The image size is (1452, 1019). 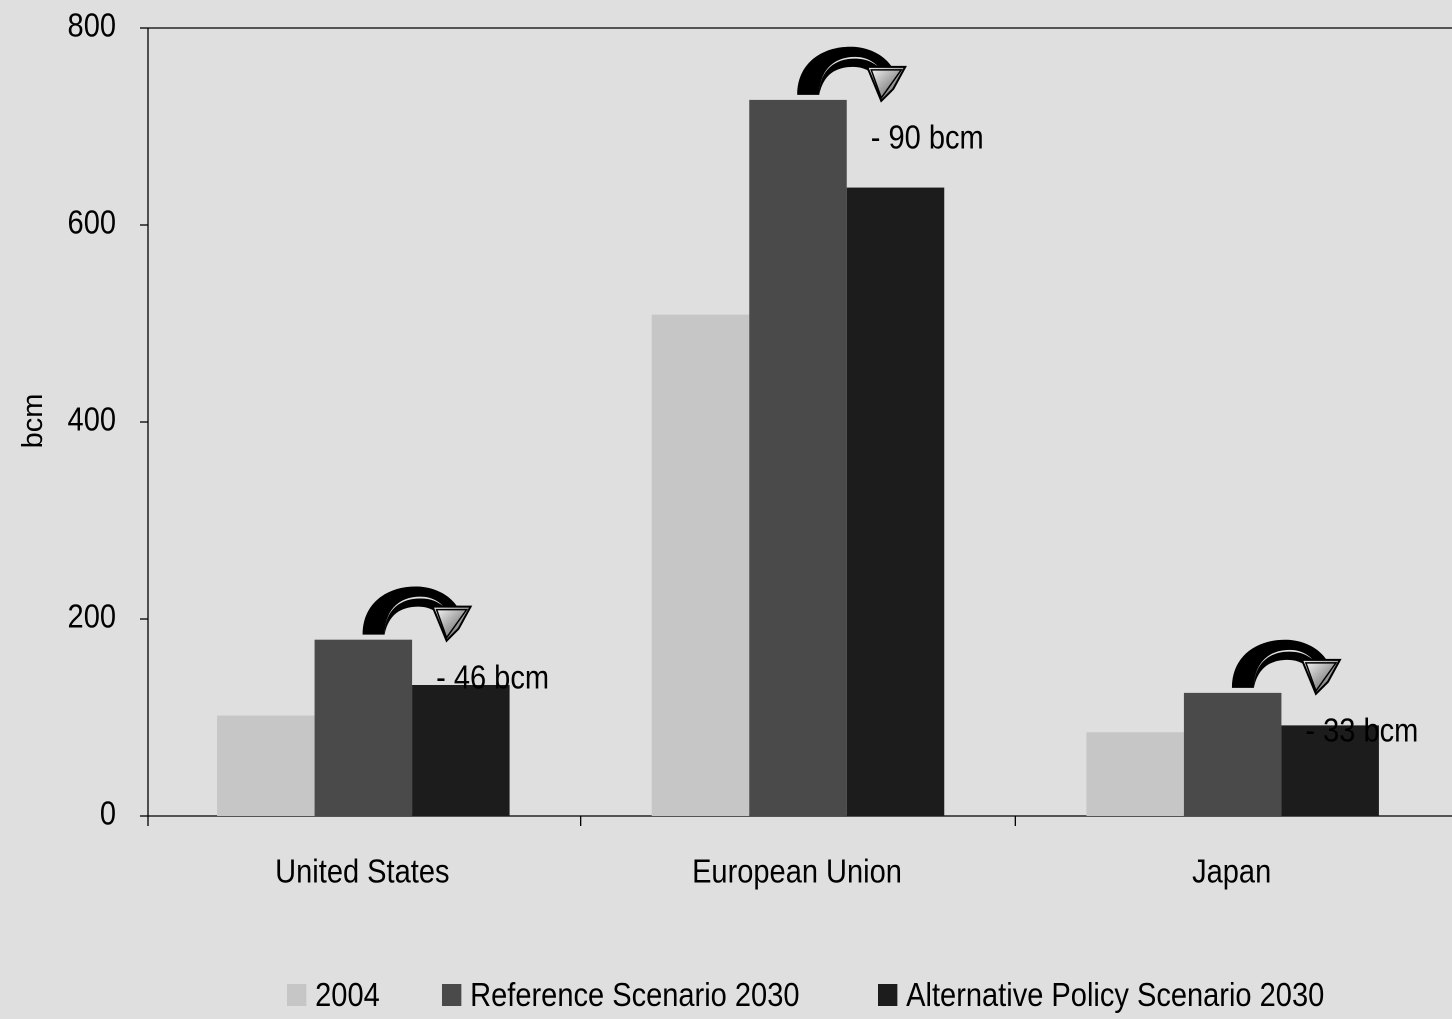 What do you see at coordinates (92, 25) in the screenshot?
I see `y-tick-label: 800` at bounding box center [92, 25].